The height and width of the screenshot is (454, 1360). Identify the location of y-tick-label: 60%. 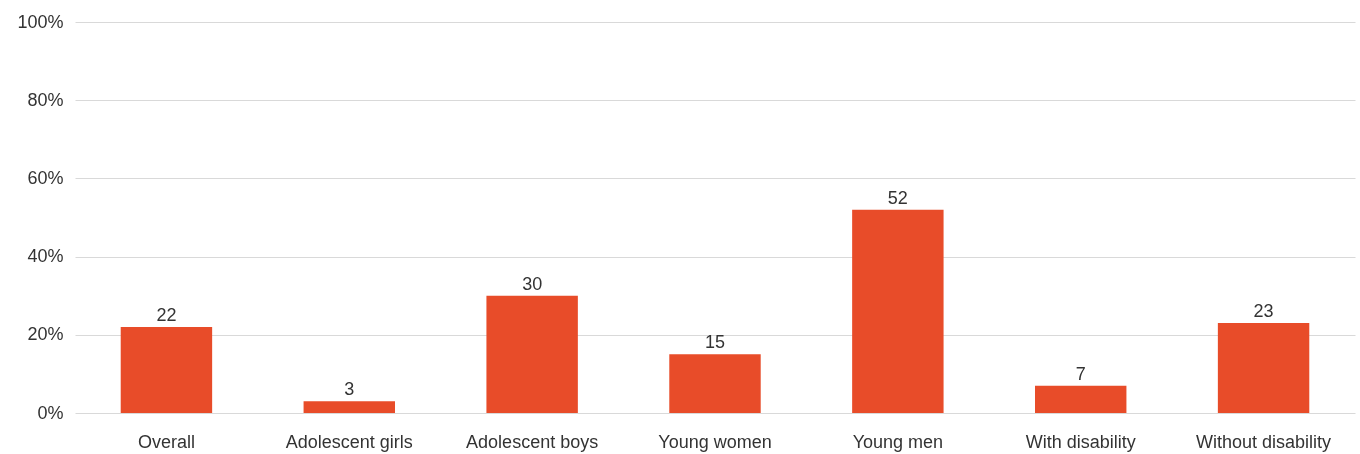
(45, 177).